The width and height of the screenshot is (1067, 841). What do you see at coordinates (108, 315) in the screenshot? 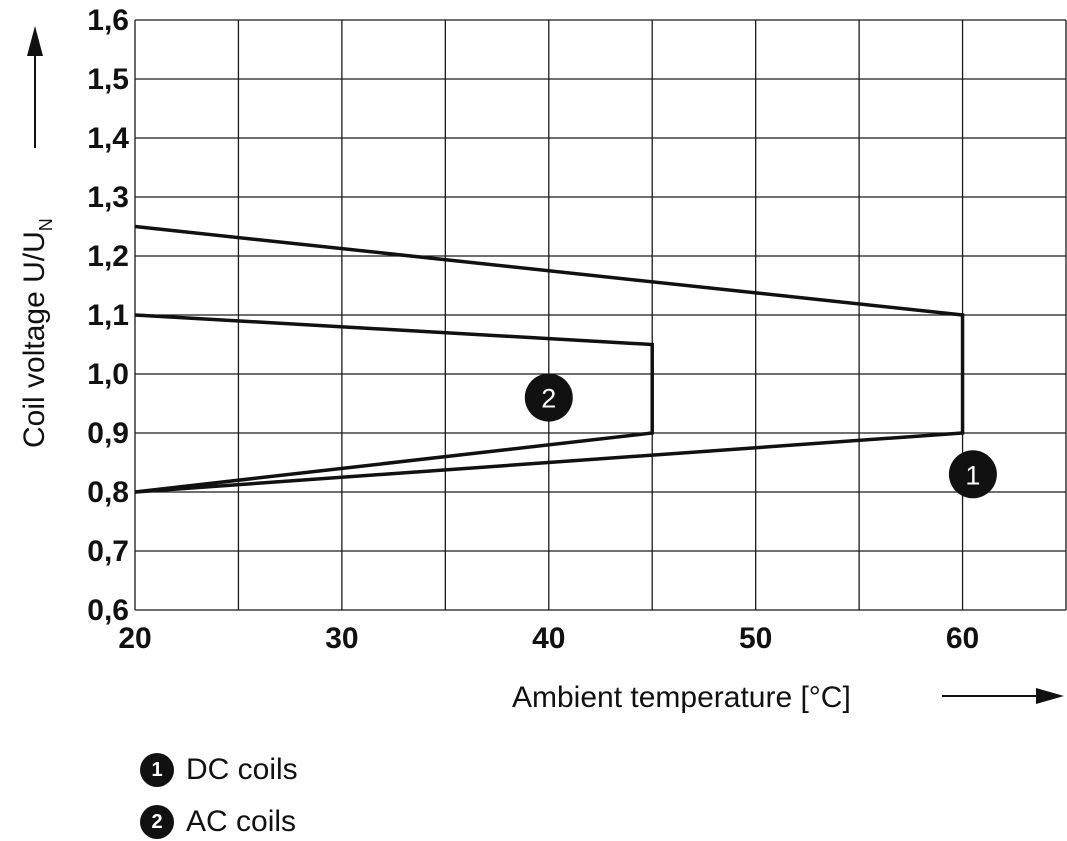
I see `y-tick-label: 1,1` at bounding box center [108, 315].